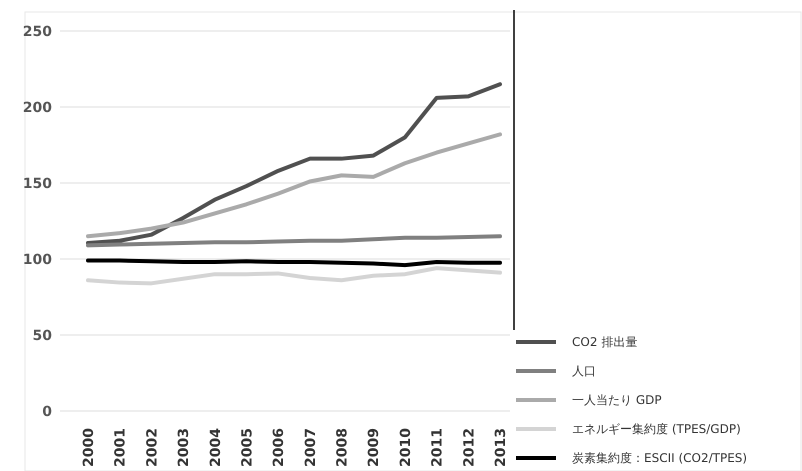 The height and width of the screenshot is (471, 802). What do you see at coordinates (656, 429) in the screenshot?
I see `legend-label: エネルギー集約度 (TPES/GDP)` at bounding box center [656, 429].